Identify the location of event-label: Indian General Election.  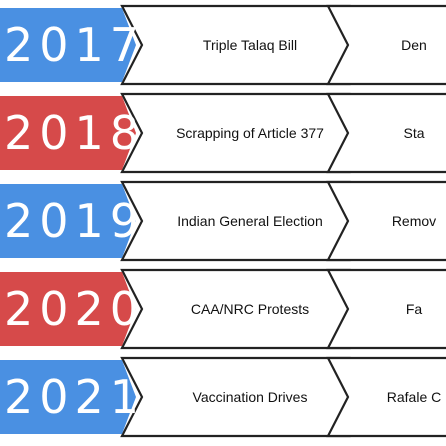
(250, 221).